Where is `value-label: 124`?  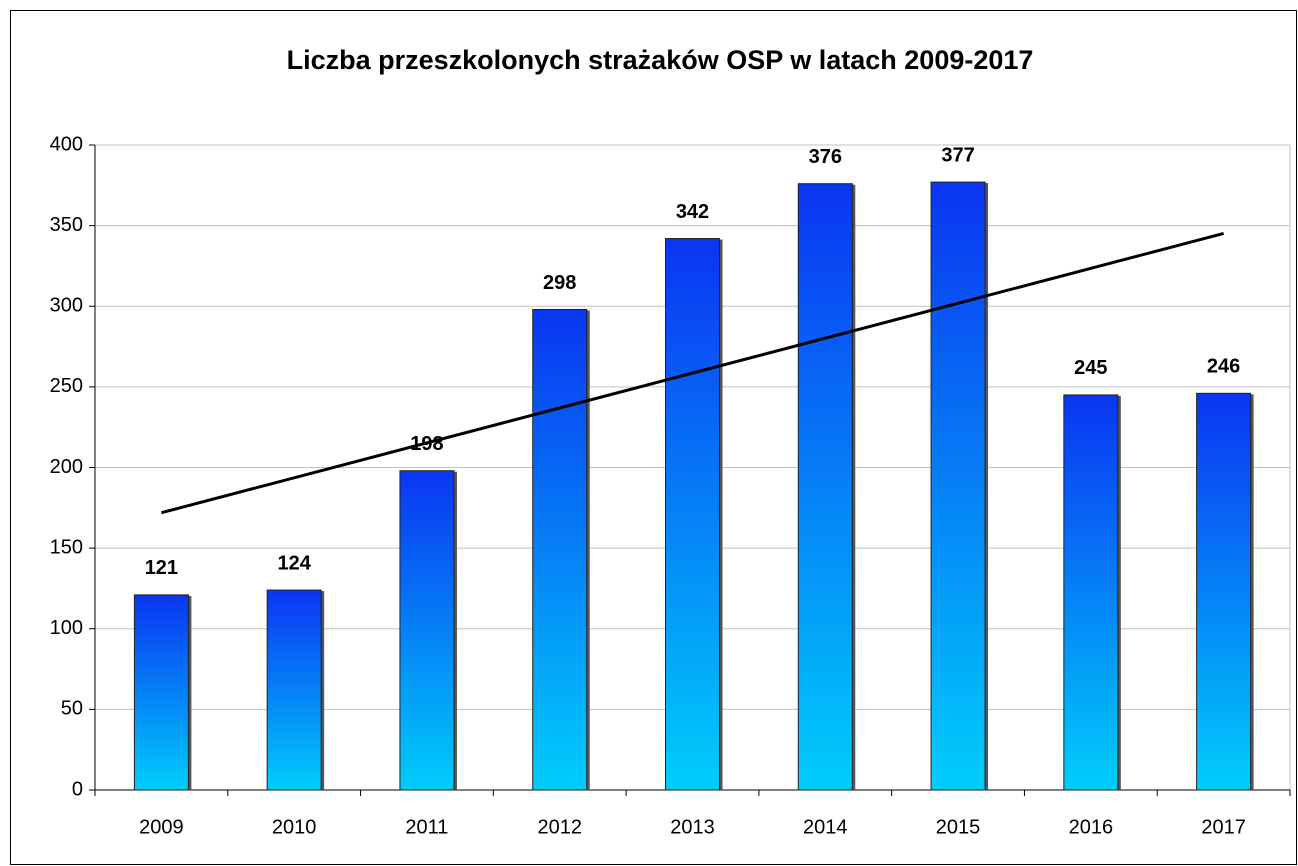
value-label: 124 is located at coordinates (294, 563).